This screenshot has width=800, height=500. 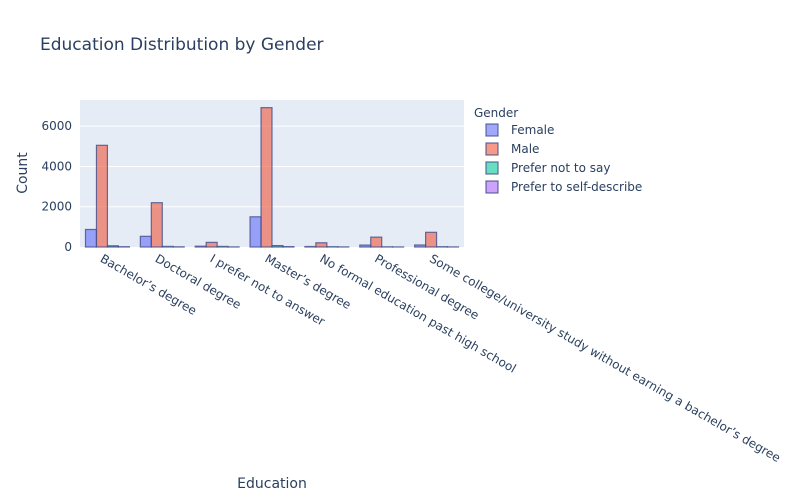 I want to click on x-tick-label: Bachelor’s degree, so click(x=148, y=284).